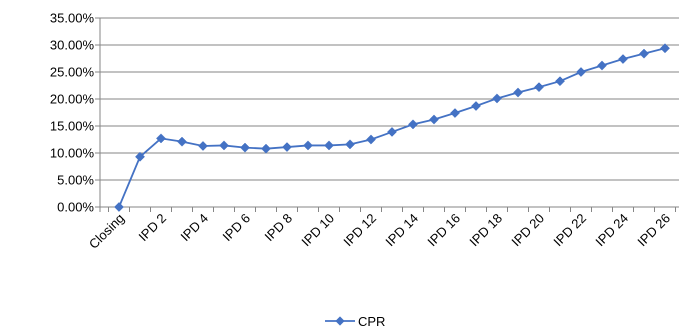 The width and height of the screenshot is (679, 334). I want to click on legend: CPR, so click(355, 321).